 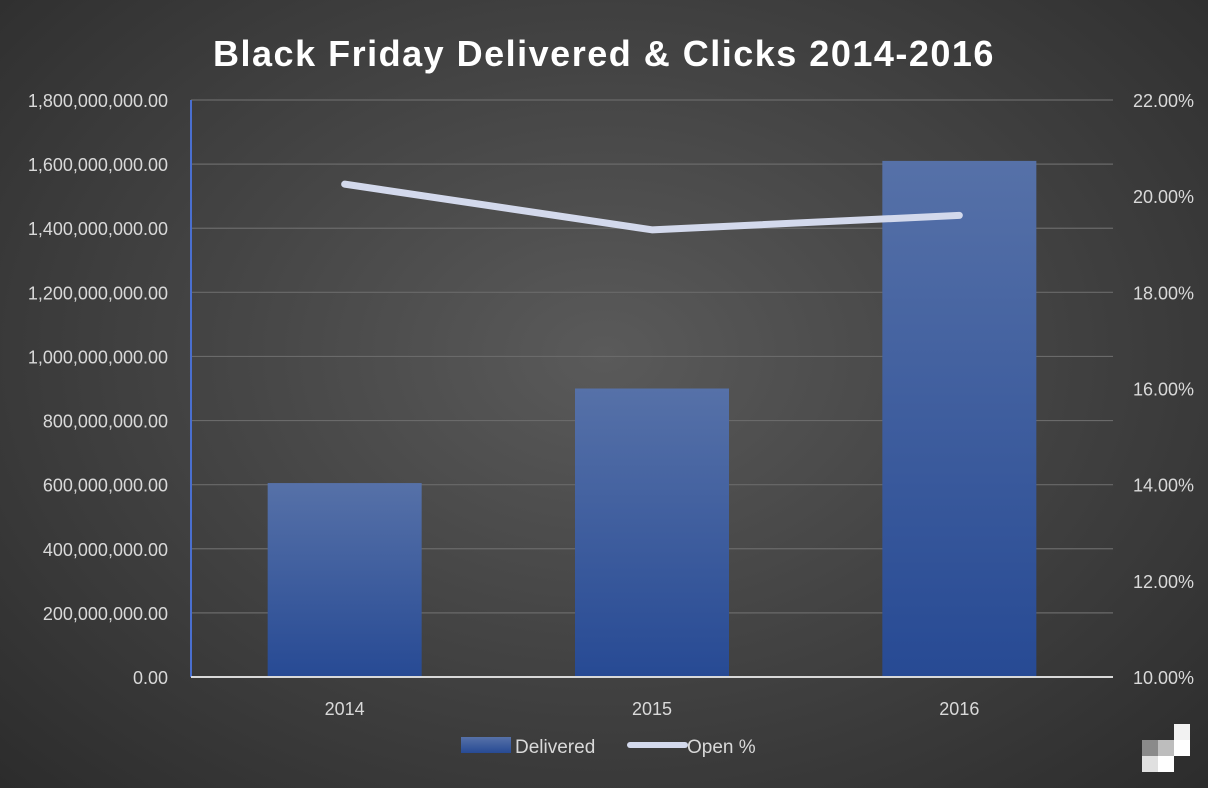 I want to click on line-open-percent, so click(x=652, y=207).